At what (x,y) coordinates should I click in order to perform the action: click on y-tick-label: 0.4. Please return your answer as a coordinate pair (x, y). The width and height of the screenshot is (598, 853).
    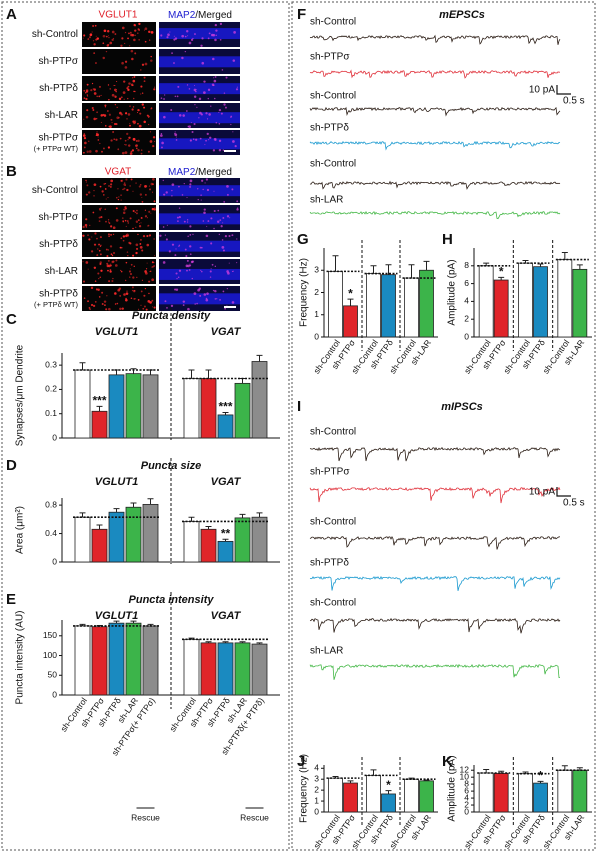
    Looking at the image, I should click on (51, 533).